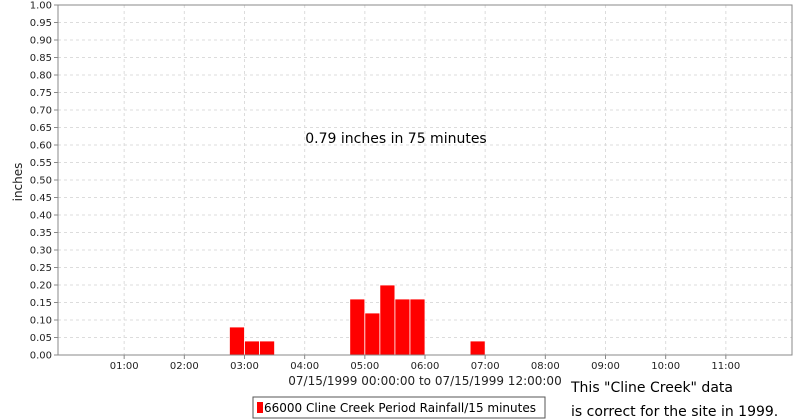  I want to click on legend-swatch, so click(260, 407).